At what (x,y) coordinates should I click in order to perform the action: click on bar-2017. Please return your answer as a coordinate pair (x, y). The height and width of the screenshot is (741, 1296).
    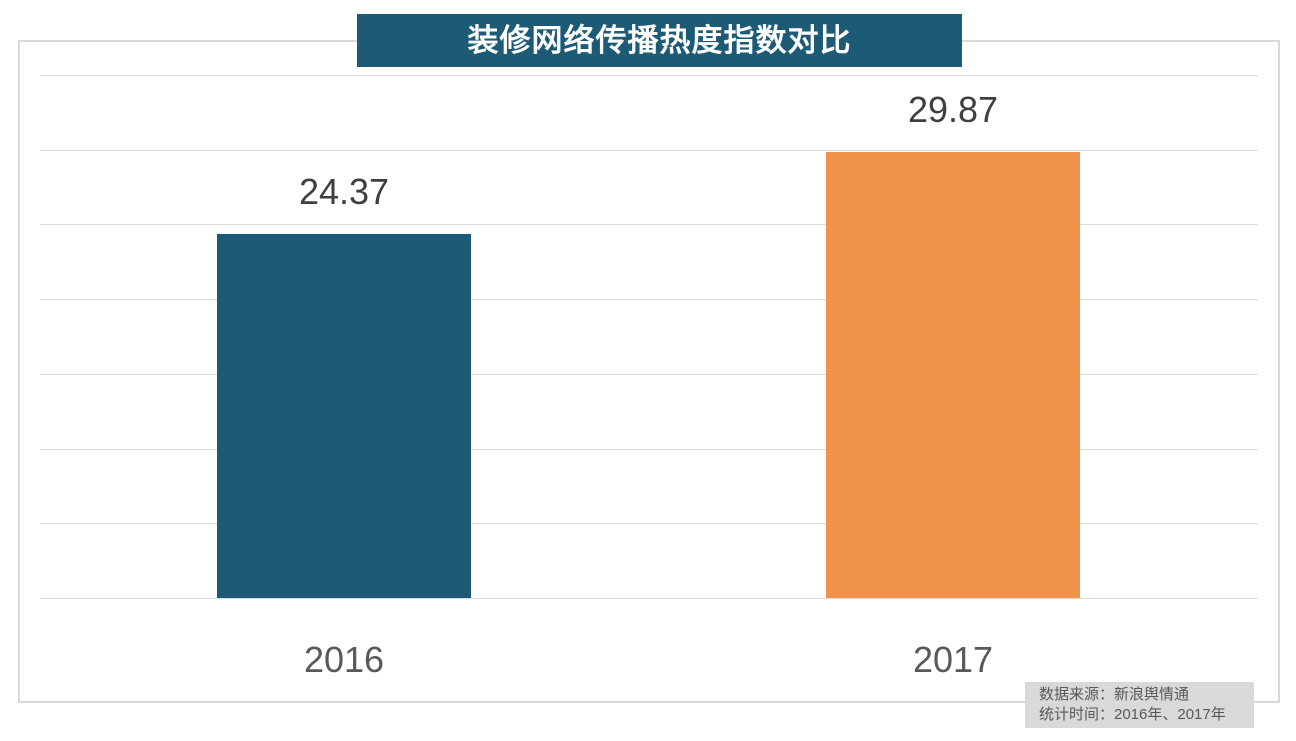
    Looking at the image, I should click on (953, 374).